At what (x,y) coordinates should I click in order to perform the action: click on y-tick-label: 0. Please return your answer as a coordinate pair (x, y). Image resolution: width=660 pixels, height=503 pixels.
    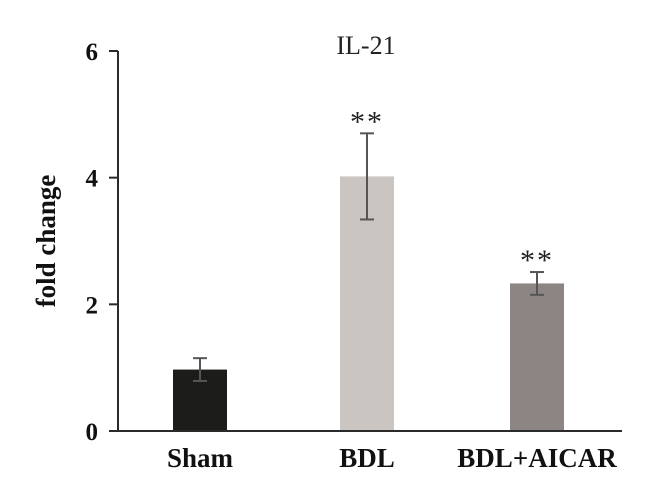
    Looking at the image, I should click on (92, 432).